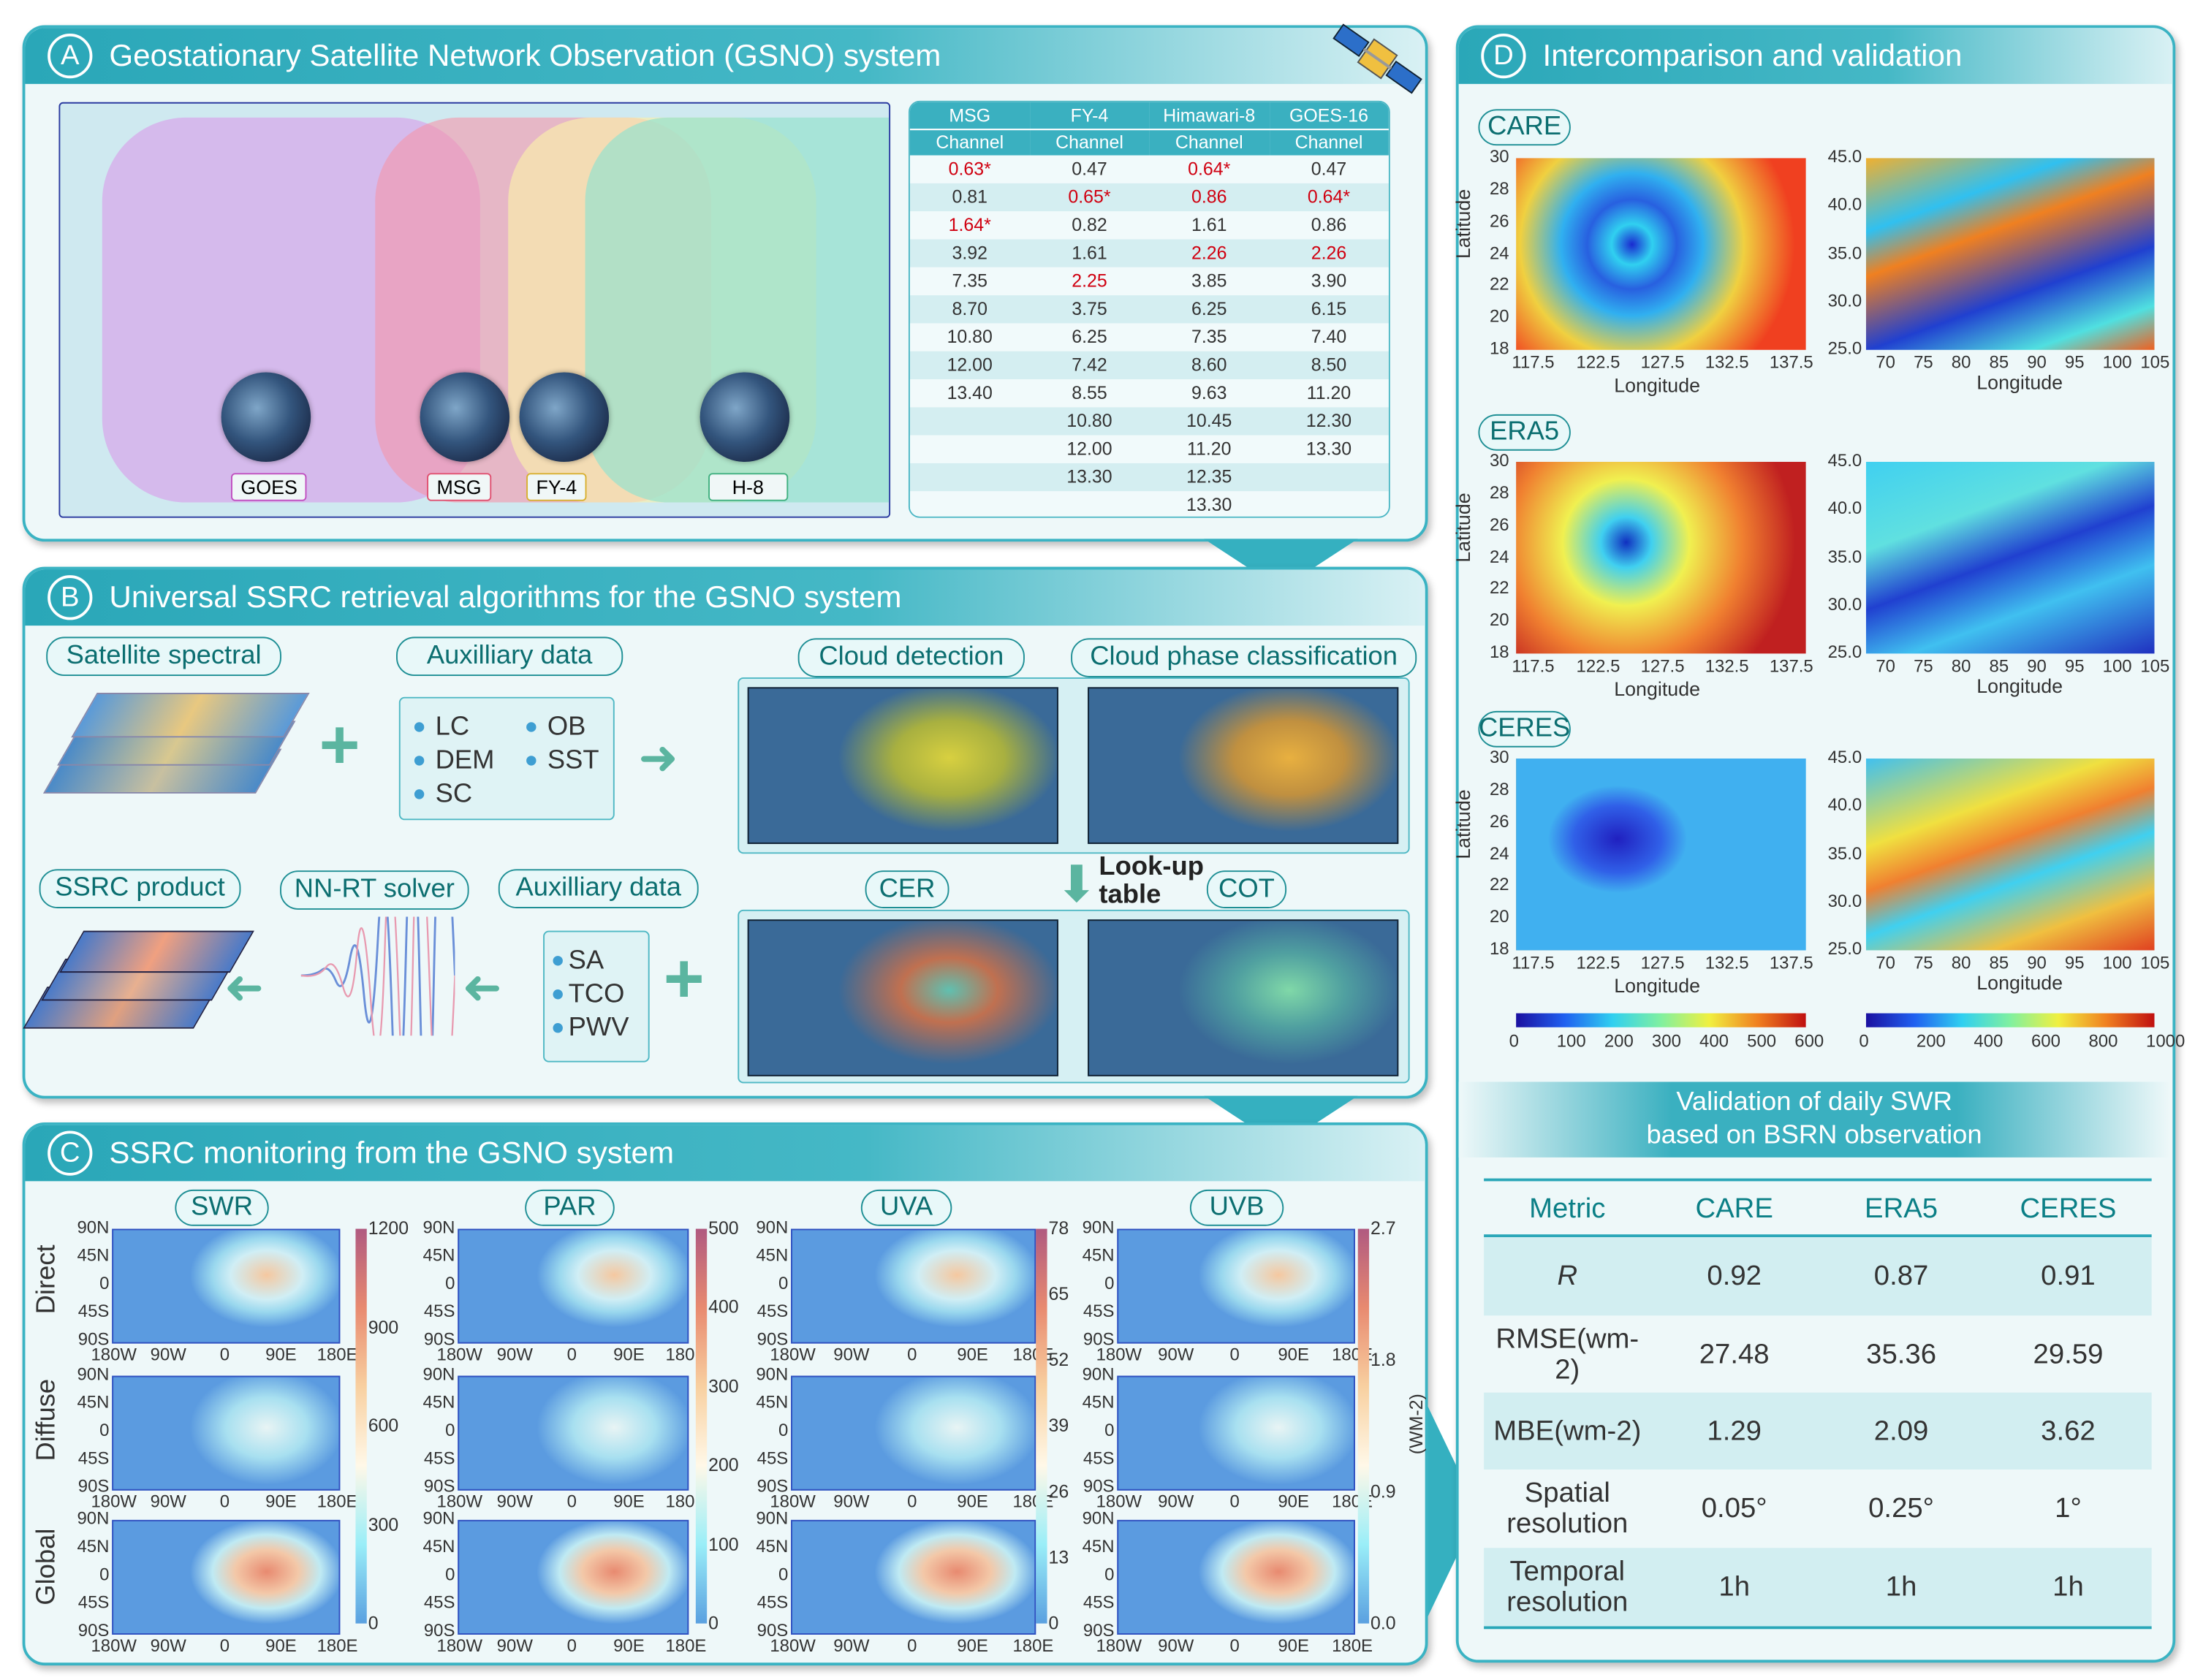 The height and width of the screenshot is (1680, 2195). I want to click on validation-row: Spatial resolution 0.05° 0.25° 1°, so click(1818, 1509).